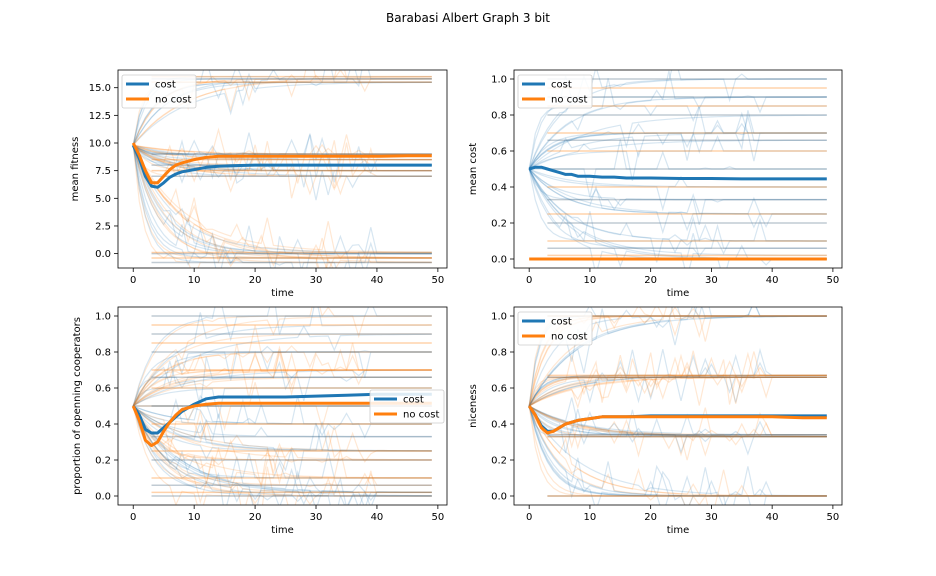 The height and width of the screenshot is (576, 936). I want to click on y-tick-label: 0.0, so click(103, 497).